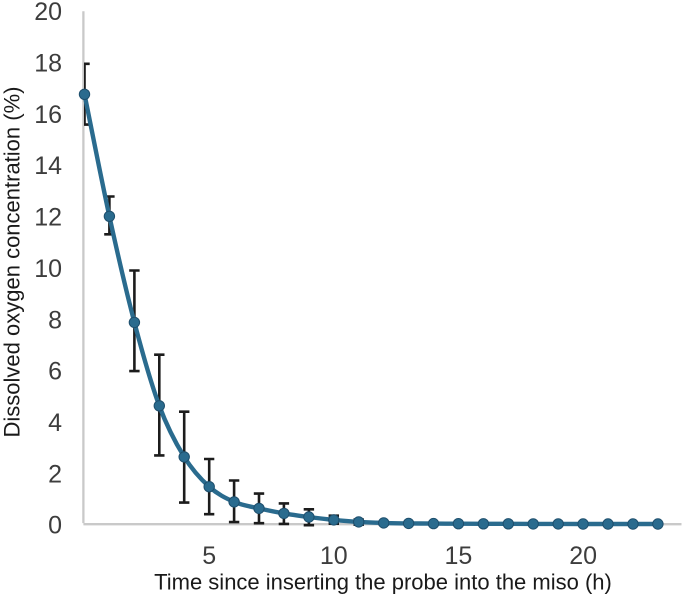 The image size is (685, 597). What do you see at coordinates (458, 556) in the screenshot?
I see `svg-text: 15` at bounding box center [458, 556].